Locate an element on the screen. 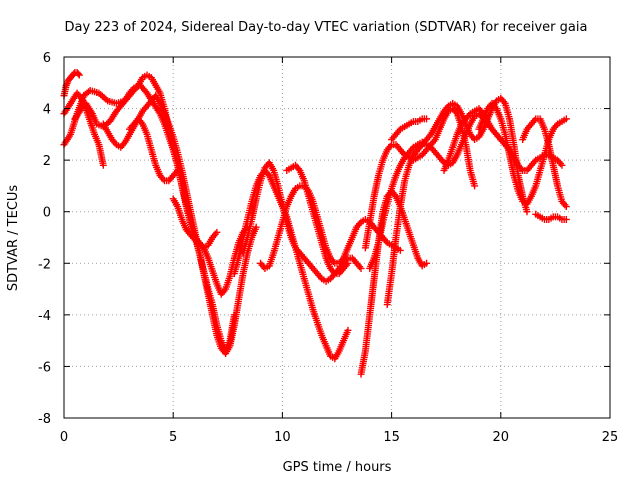 Image resolution: width=640 pixels, height=480 pixels. y-tick-label: -2 is located at coordinates (44, 264).